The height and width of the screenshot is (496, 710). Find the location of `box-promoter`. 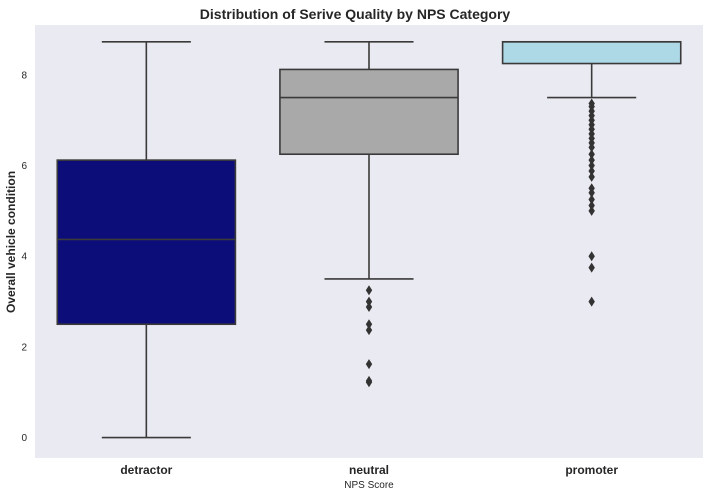

box-promoter is located at coordinates (591, 173).